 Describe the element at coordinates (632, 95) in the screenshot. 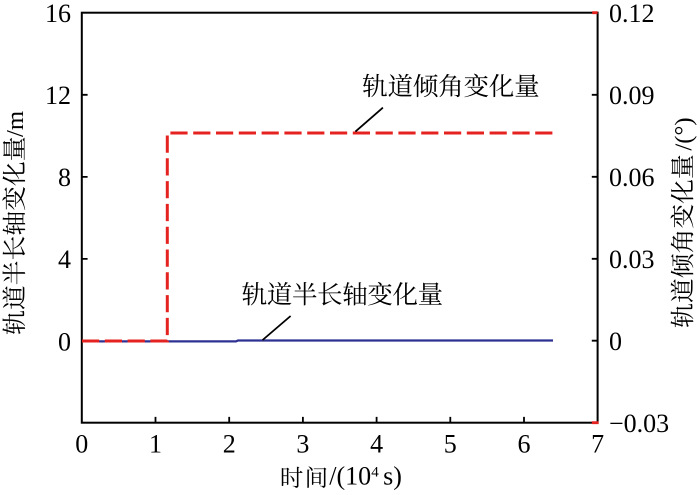

I see `svg-text: 0.09` at that location.